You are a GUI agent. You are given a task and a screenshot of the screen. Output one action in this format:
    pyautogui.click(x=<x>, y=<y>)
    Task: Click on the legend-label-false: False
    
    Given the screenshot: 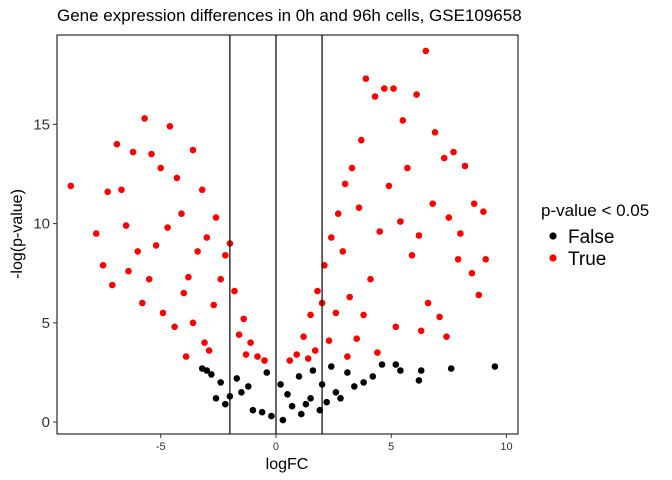 What is the action you would take?
    pyautogui.click(x=591, y=237)
    